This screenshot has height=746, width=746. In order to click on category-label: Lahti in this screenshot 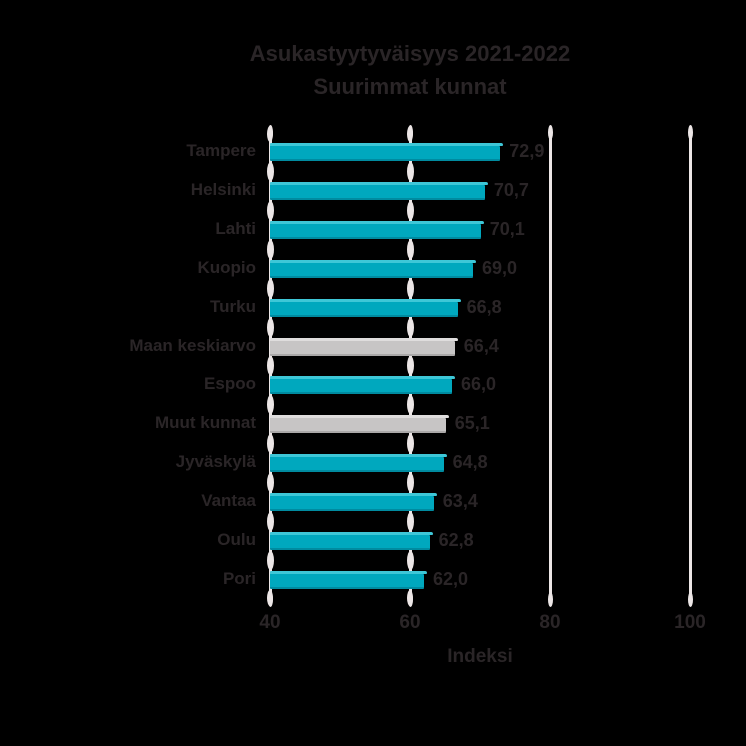, I will do `click(235, 228)`.